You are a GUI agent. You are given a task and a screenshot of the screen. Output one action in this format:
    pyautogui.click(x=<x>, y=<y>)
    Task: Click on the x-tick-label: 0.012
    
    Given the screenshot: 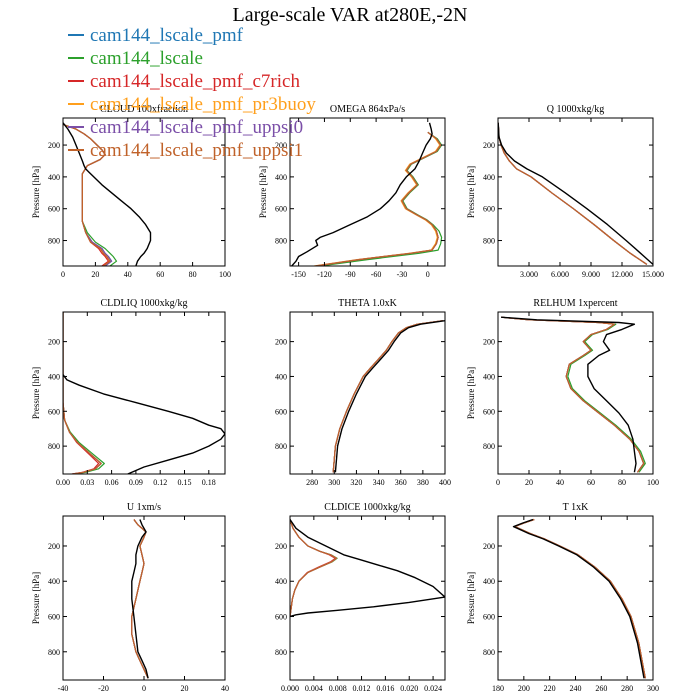 What is the action you would take?
    pyautogui.click(x=362, y=688)
    